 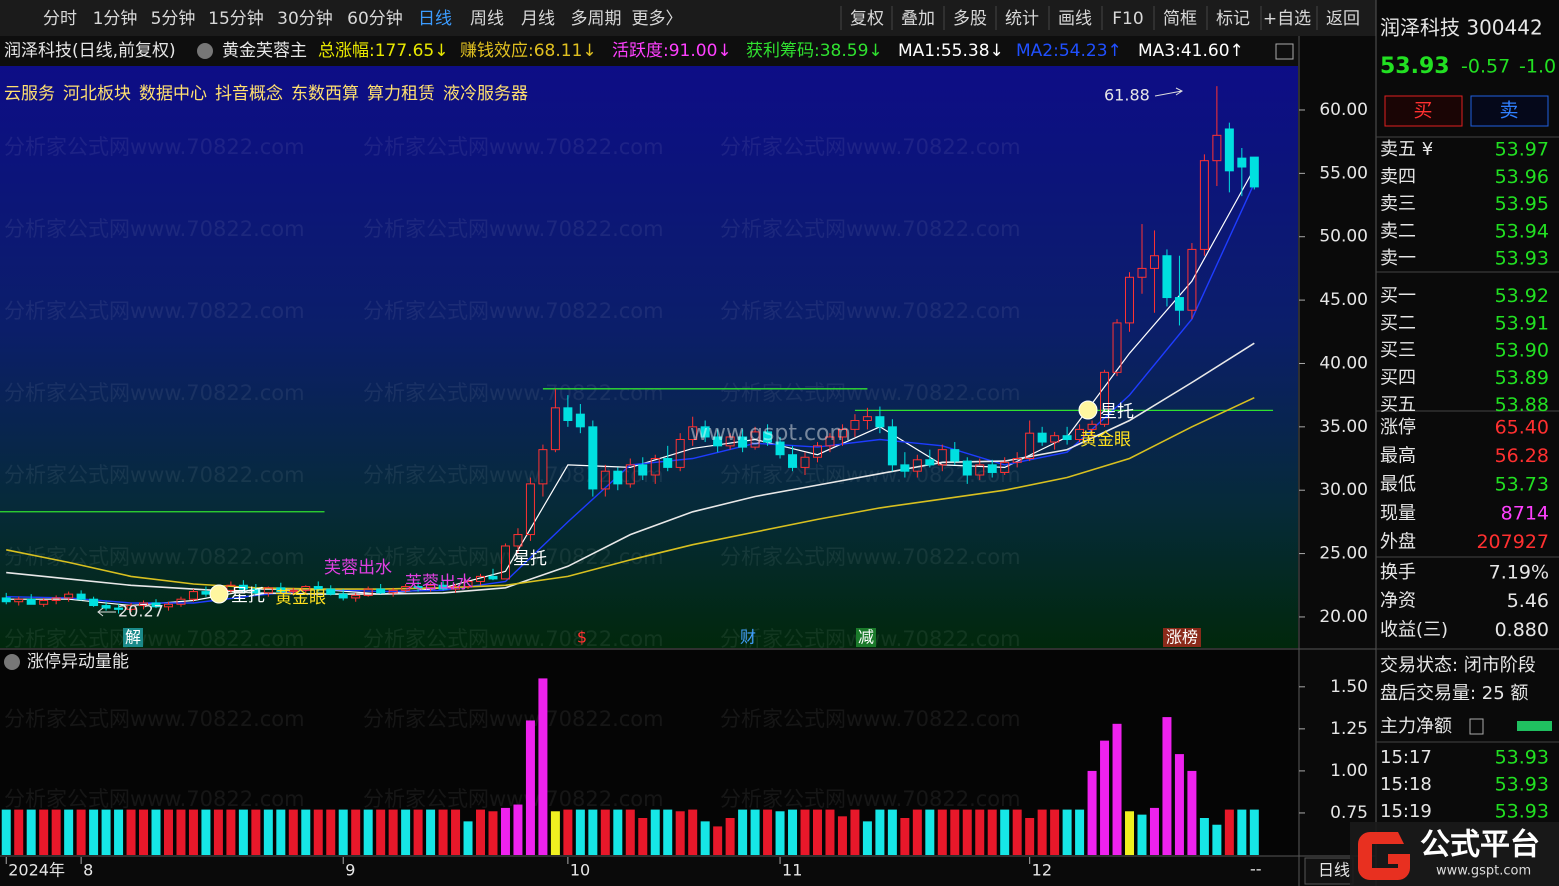 What do you see at coordinates (1127, 19) in the screenshot?
I see `tool-button: F10` at bounding box center [1127, 19].